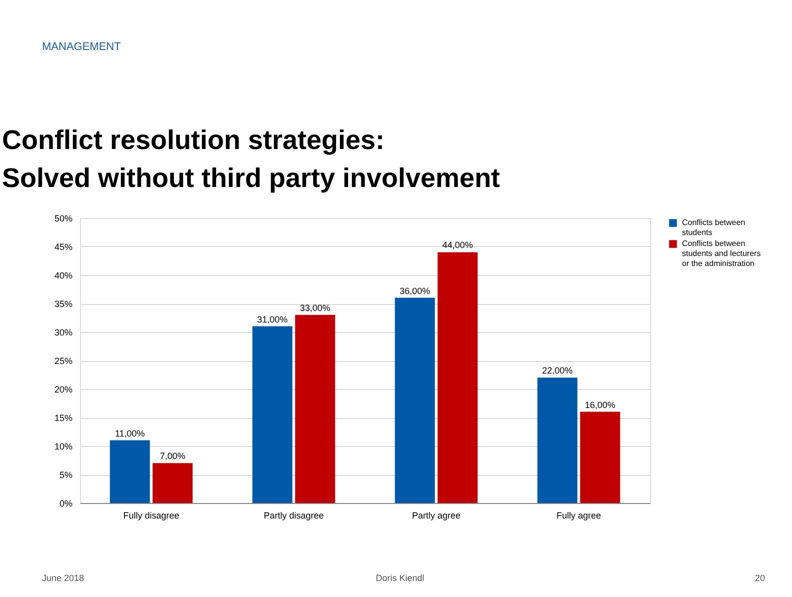 The height and width of the screenshot is (597, 792). What do you see at coordinates (400, 578) in the screenshot?
I see `text: Doris Kiendl` at bounding box center [400, 578].